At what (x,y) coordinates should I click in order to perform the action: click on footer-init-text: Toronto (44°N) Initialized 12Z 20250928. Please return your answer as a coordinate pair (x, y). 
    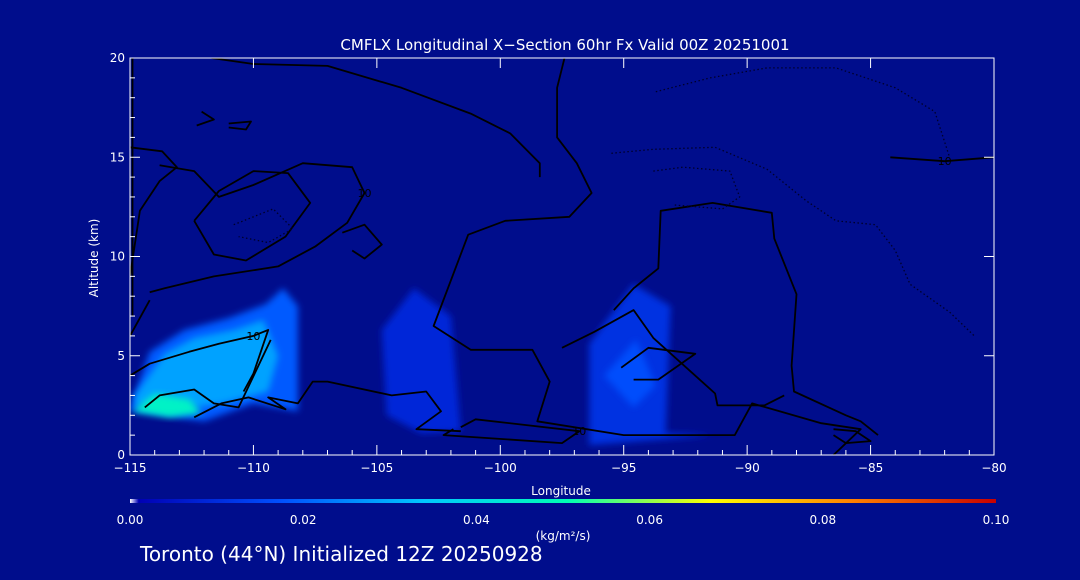
    Looking at the image, I should click on (341, 554).